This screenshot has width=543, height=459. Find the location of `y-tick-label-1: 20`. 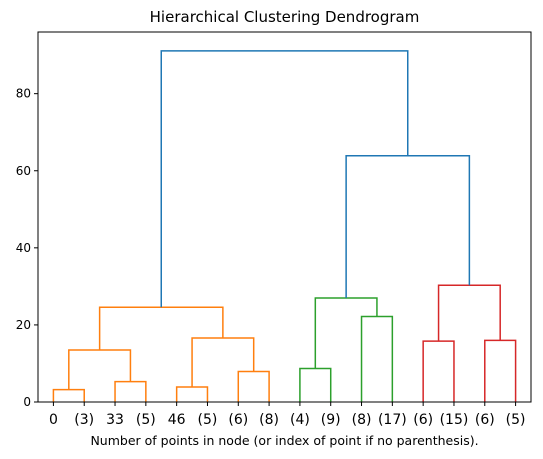

y-tick-label-1: 20 is located at coordinates (23, 325).